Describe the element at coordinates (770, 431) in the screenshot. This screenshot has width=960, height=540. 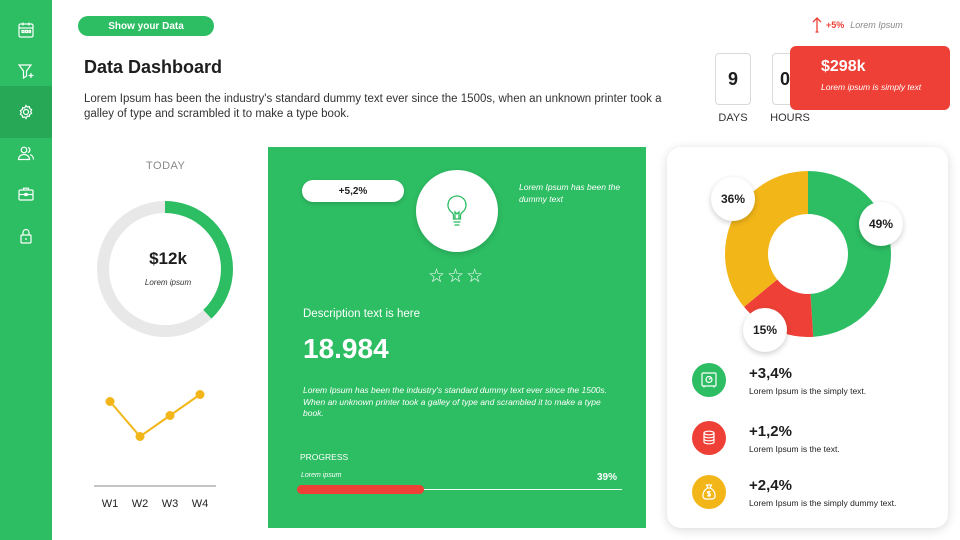
I see `stat-value-2: +1,2%` at that location.